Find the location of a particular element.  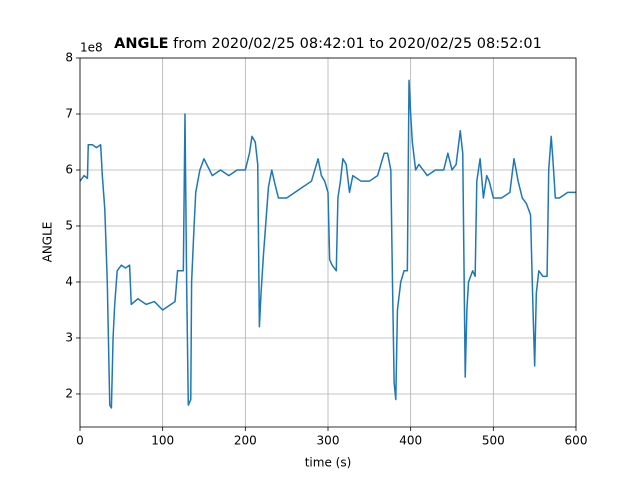

y-tick-label: 7 is located at coordinates (69, 113).